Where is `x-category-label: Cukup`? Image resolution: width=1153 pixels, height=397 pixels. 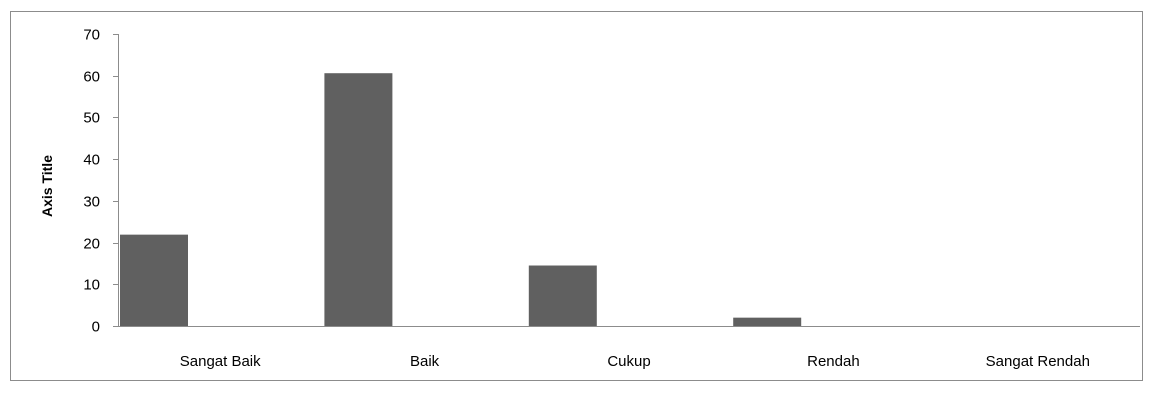
x-category-label: Cukup is located at coordinates (628, 361).